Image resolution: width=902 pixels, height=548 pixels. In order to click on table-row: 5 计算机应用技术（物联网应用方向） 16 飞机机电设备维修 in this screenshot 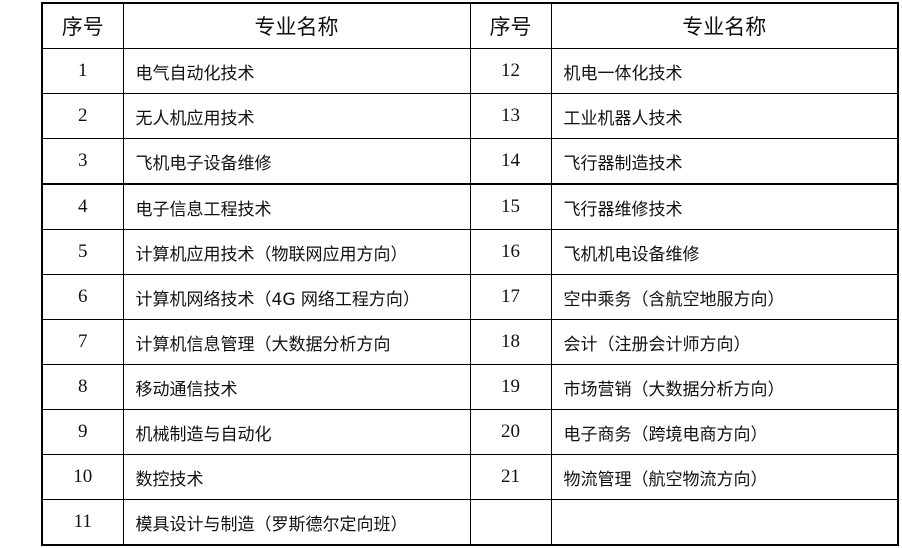, I will do `click(470, 252)`.